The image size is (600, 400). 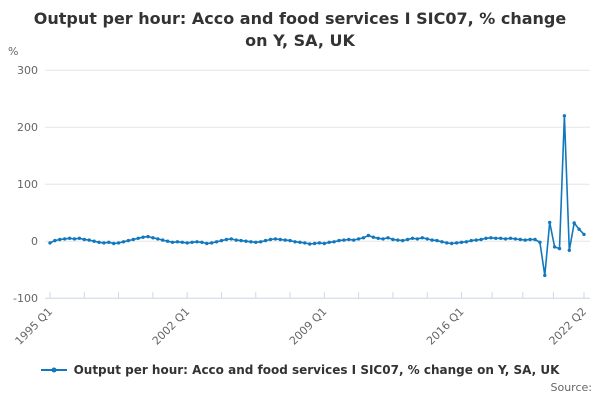 What do you see at coordinates (308, 326) in the screenshot?
I see `x-tick-label: 2009 Q1` at bounding box center [308, 326].